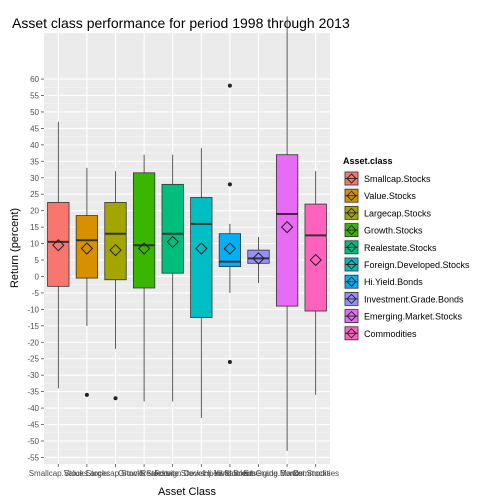  What do you see at coordinates (230, 473) in the screenshot?
I see `x-tick-label: Hi.Yield.Bonds` at bounding box center [230, 473].